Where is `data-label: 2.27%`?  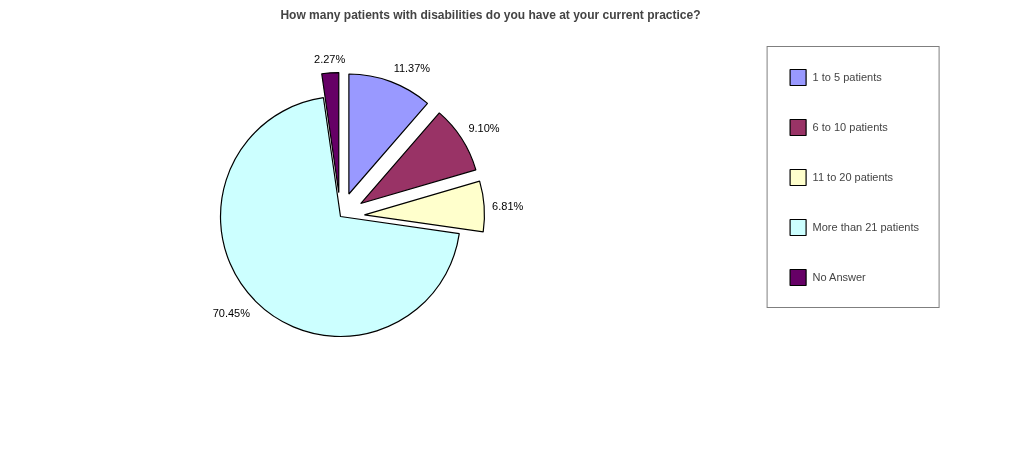
data-label: 2.27% is located at coordinates (330, 58).